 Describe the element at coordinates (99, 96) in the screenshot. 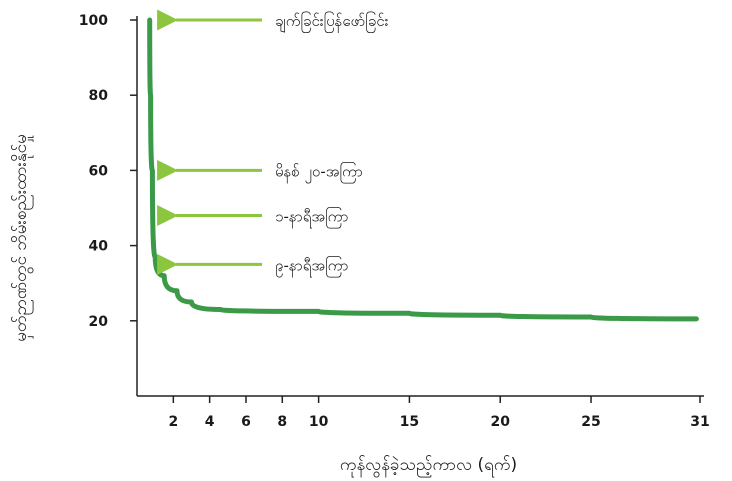

I see `y-tick-label: 80` at that location.